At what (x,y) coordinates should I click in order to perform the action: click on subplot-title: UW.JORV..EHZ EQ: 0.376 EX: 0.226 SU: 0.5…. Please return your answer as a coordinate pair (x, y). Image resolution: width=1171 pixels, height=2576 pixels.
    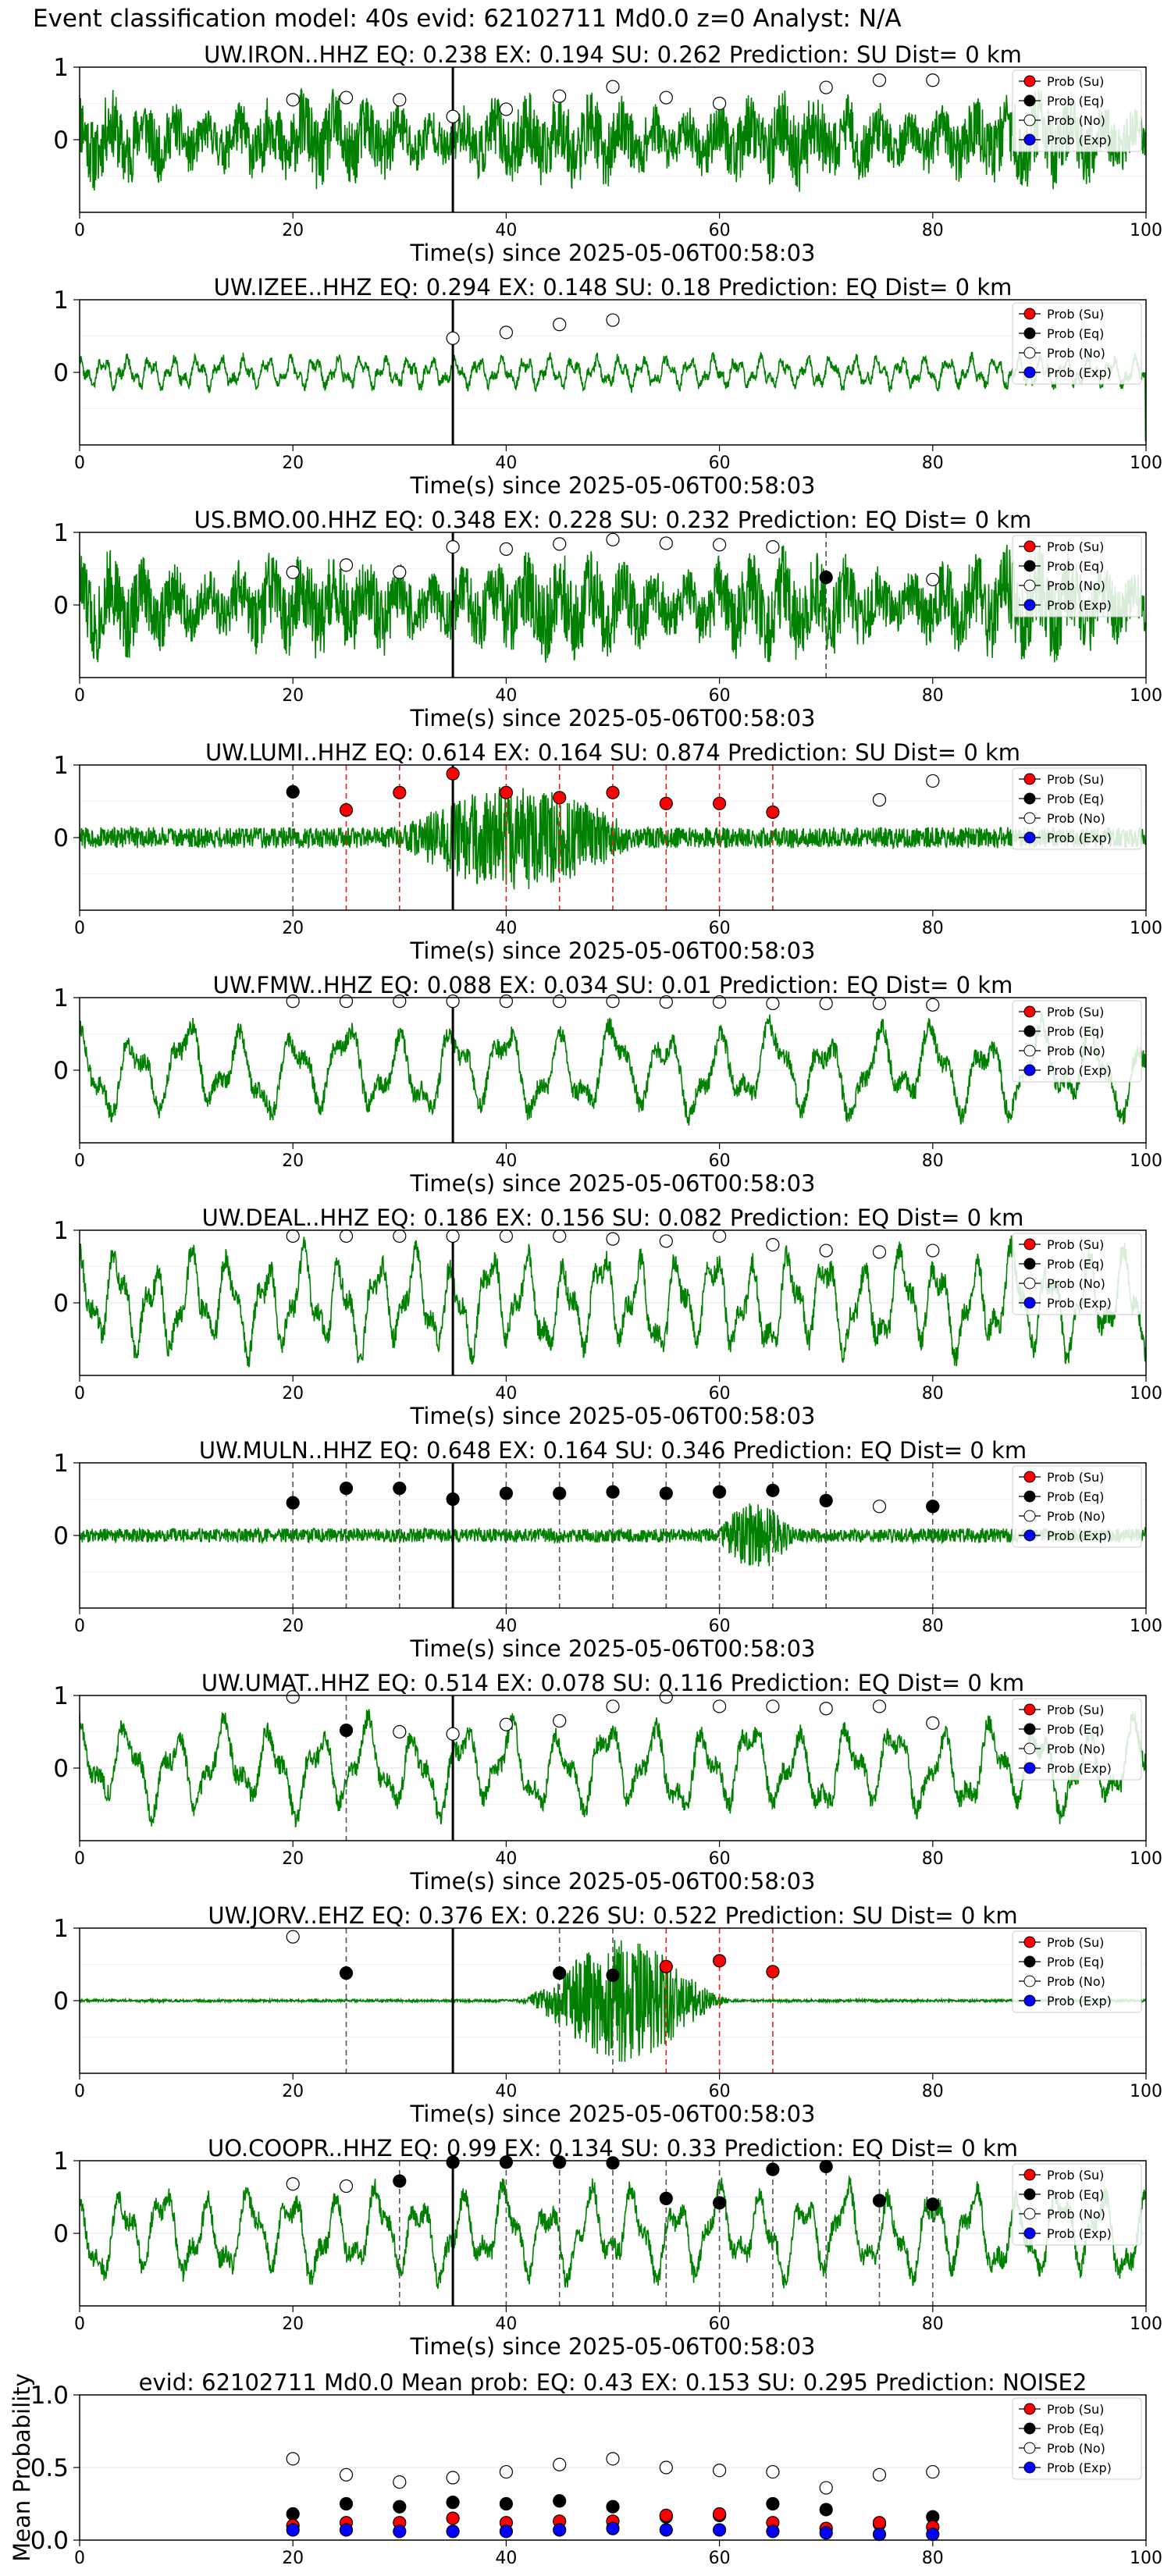
    Looking at the image, I should click on (612, 1916).